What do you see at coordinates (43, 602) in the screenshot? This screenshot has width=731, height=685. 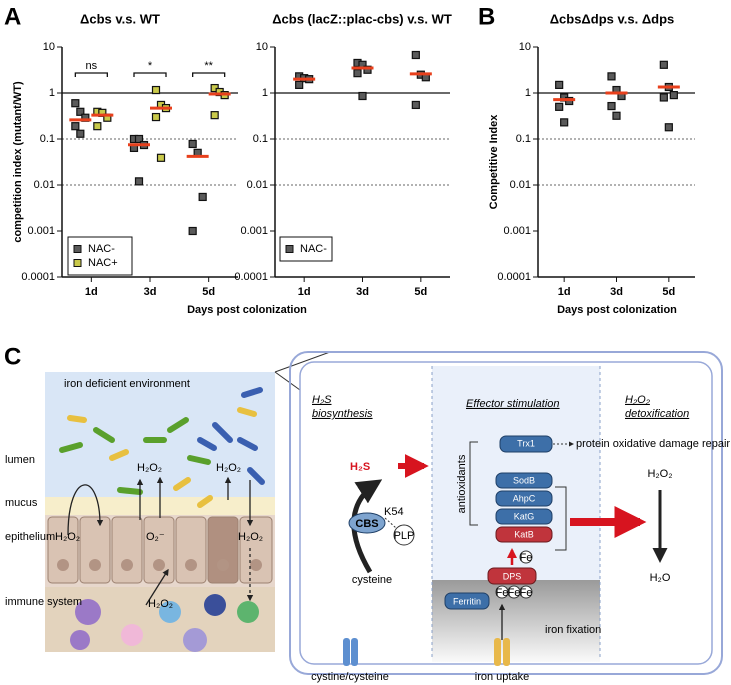 I see `layer-label: immune system` at bounding box center [43, 602].